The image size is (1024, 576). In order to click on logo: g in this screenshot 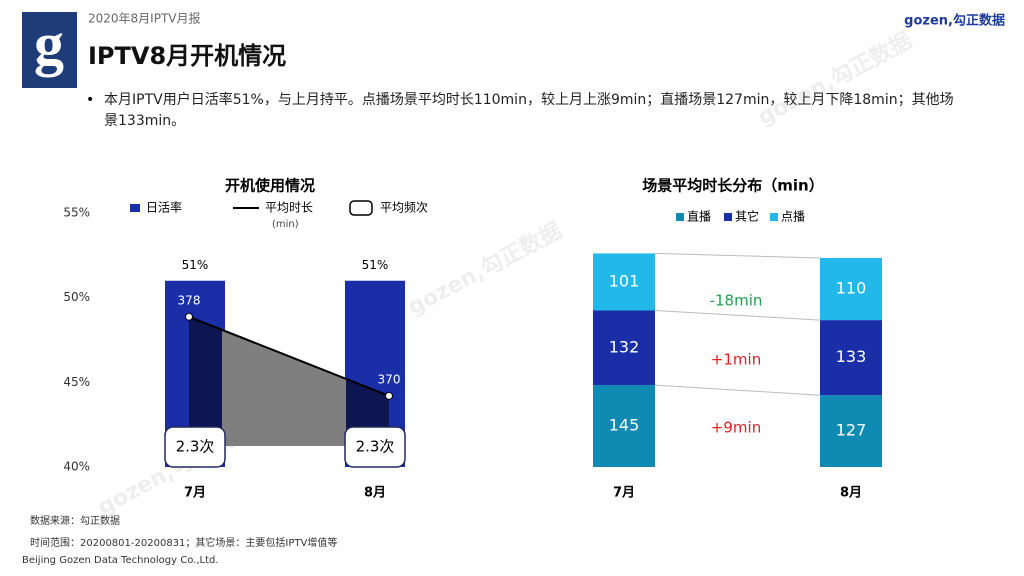, I will do `click(49, 44)`.